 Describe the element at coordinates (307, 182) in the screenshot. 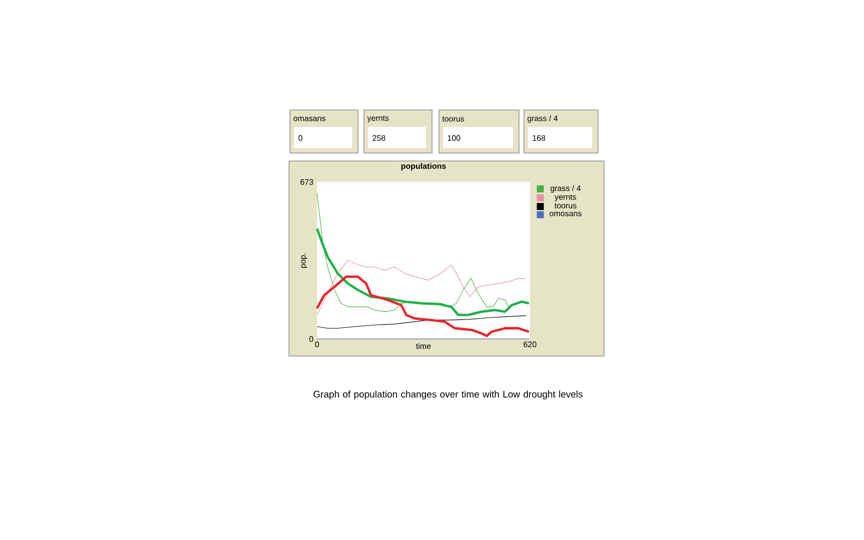

I see `y-tick-label: 673` at that location.